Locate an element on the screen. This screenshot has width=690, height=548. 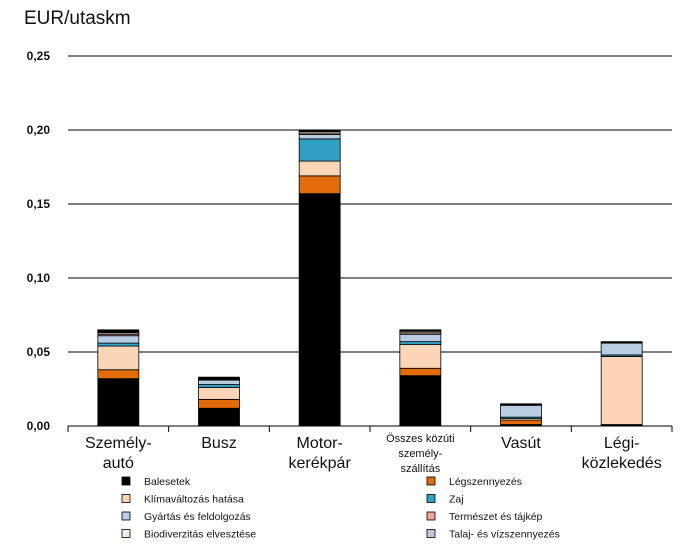
legend-item: Balesetek is located at coordinates (156, 482).